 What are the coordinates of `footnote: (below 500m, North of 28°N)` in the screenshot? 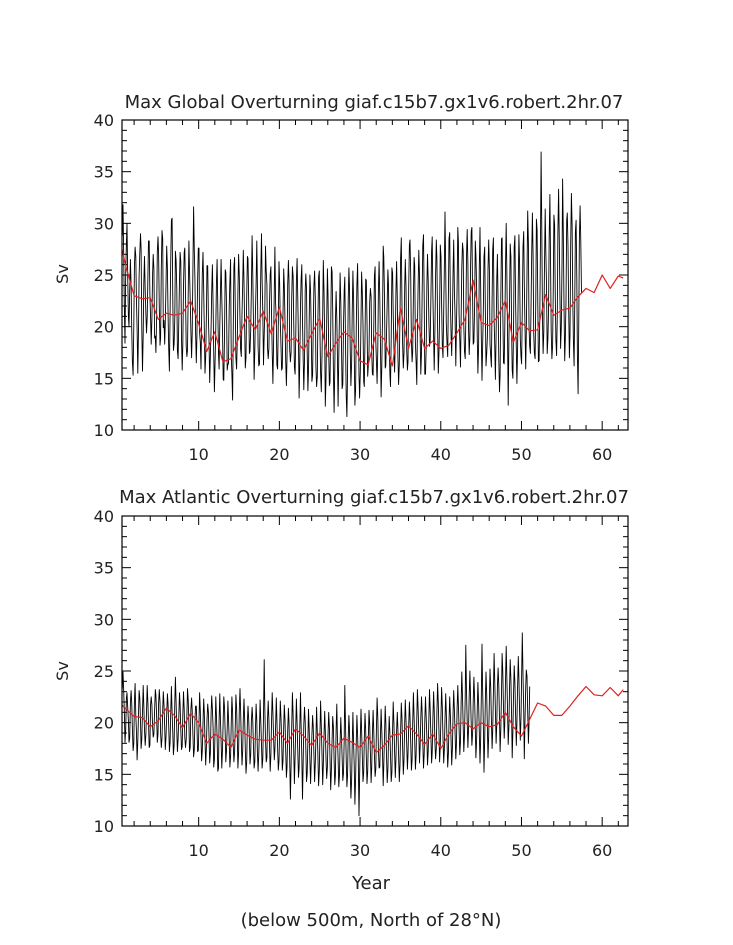 It's located at (371, 920).